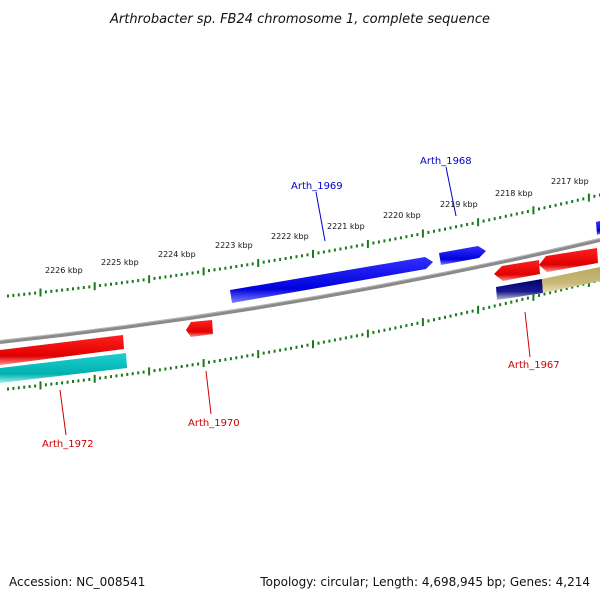 Image resolution: width=600 pixels, height=600 pixels. What do you see at coordinates (290, 236) in the screenshot?
I see `scale-label-2222: 2222 kbp` at bounding box center [290, 236].